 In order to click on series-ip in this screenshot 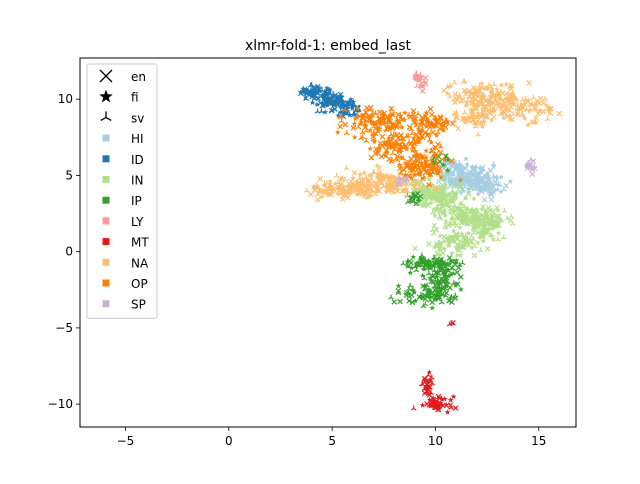, I will do `click(427, 229)`.